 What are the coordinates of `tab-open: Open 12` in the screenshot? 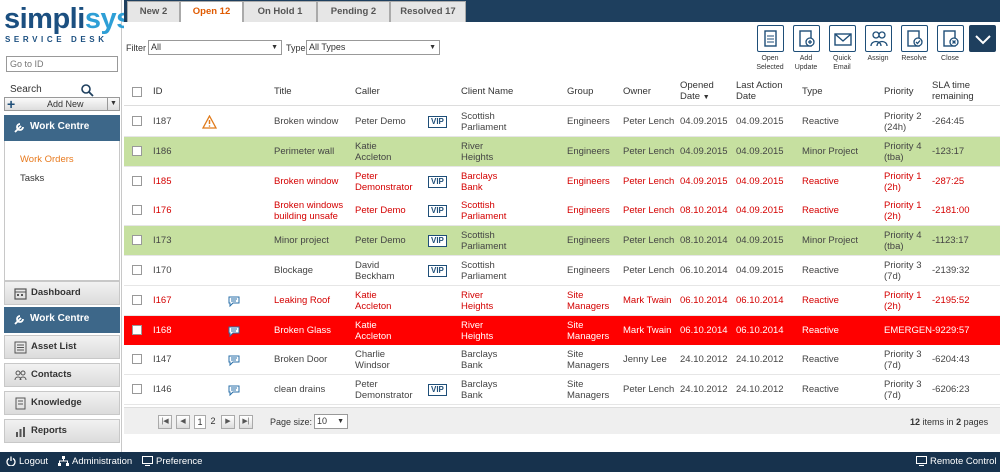 It's located at (211, 12).